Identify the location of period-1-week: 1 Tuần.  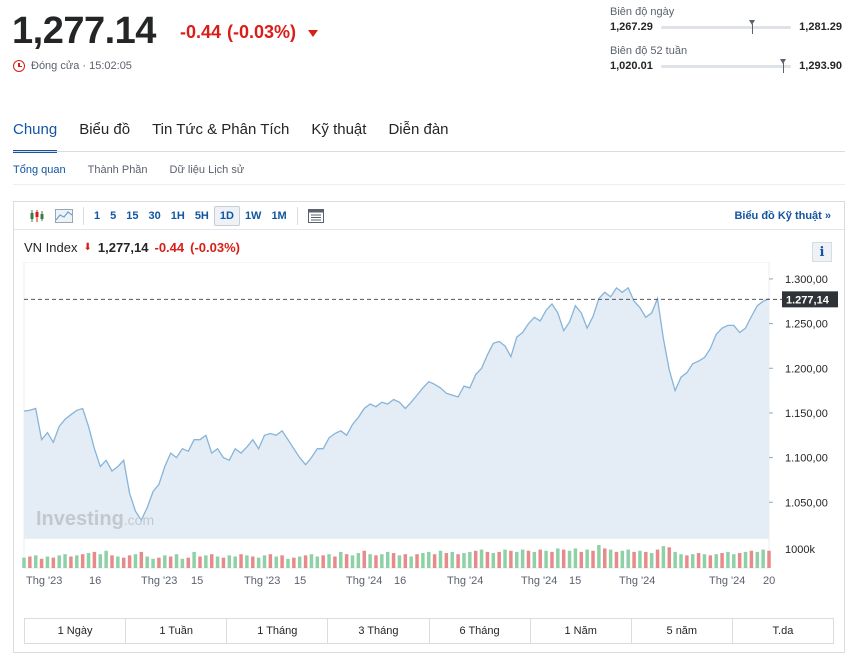
(177, 631).